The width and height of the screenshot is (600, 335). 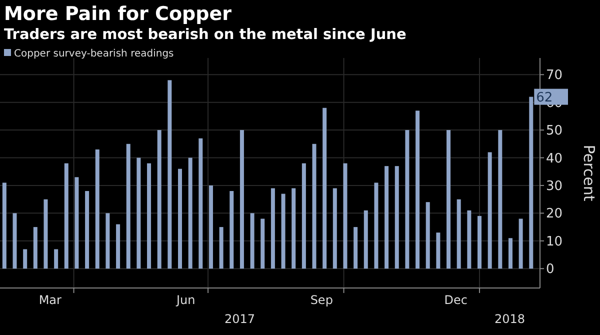 What do you see at coordinates (554, 186) in the screenshot?
I see `y-tick-label: 30` at bounding box center [554, 186].